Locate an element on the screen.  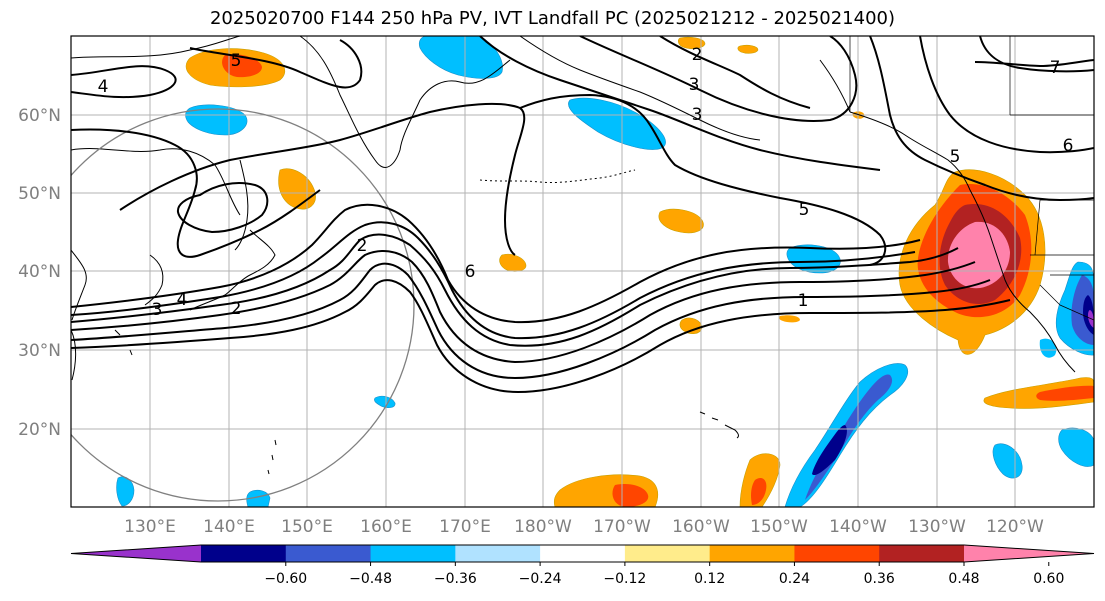
lon-label: 160°E is located at coordinates (386, 527).